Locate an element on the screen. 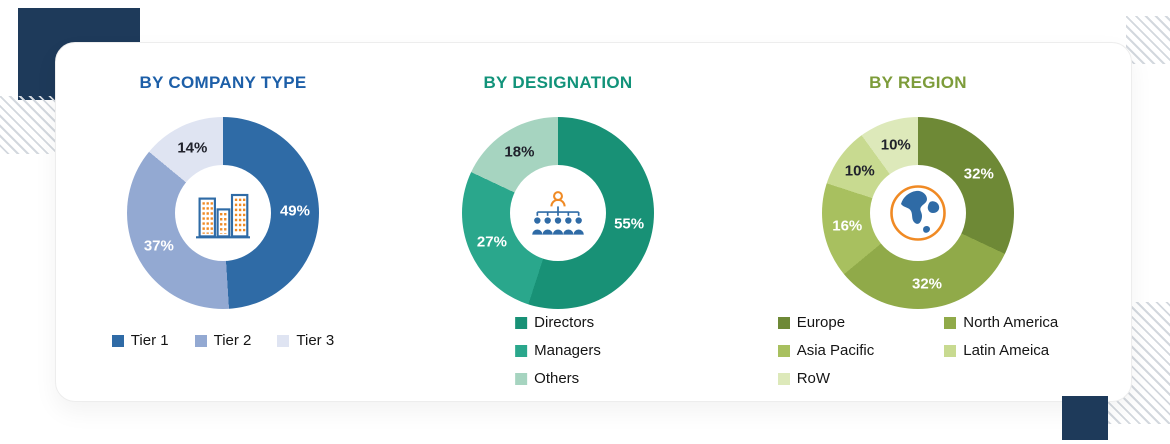  slice-value-label: 55% is located at coordinates (629, 224).